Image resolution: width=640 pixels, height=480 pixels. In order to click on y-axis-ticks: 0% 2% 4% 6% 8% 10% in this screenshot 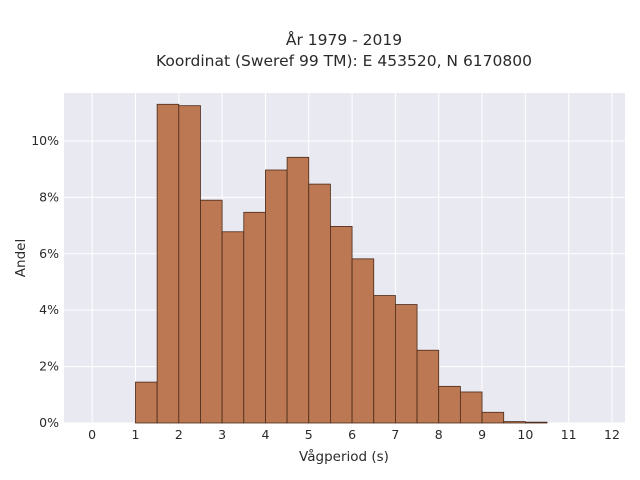, I will do `click(45, 281)`.